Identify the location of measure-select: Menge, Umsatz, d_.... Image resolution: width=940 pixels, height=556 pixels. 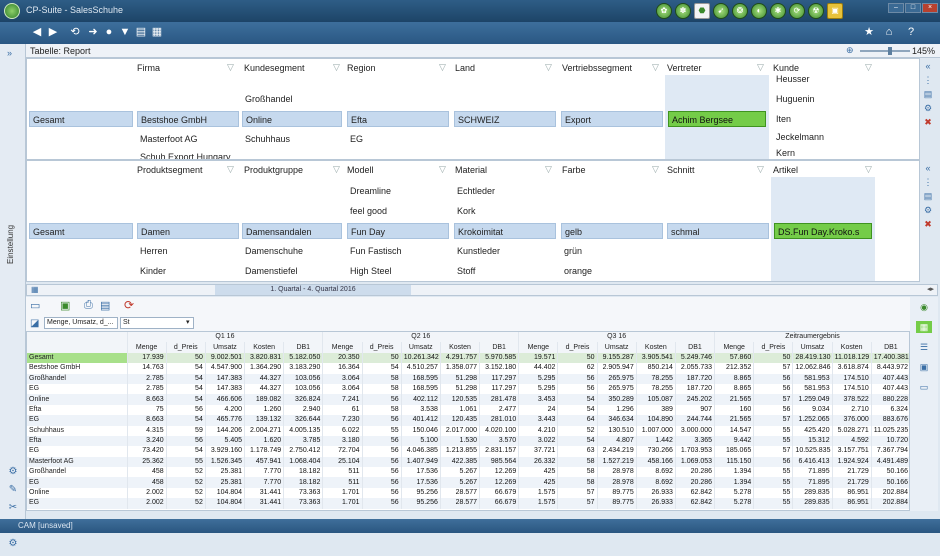
(81, 323).